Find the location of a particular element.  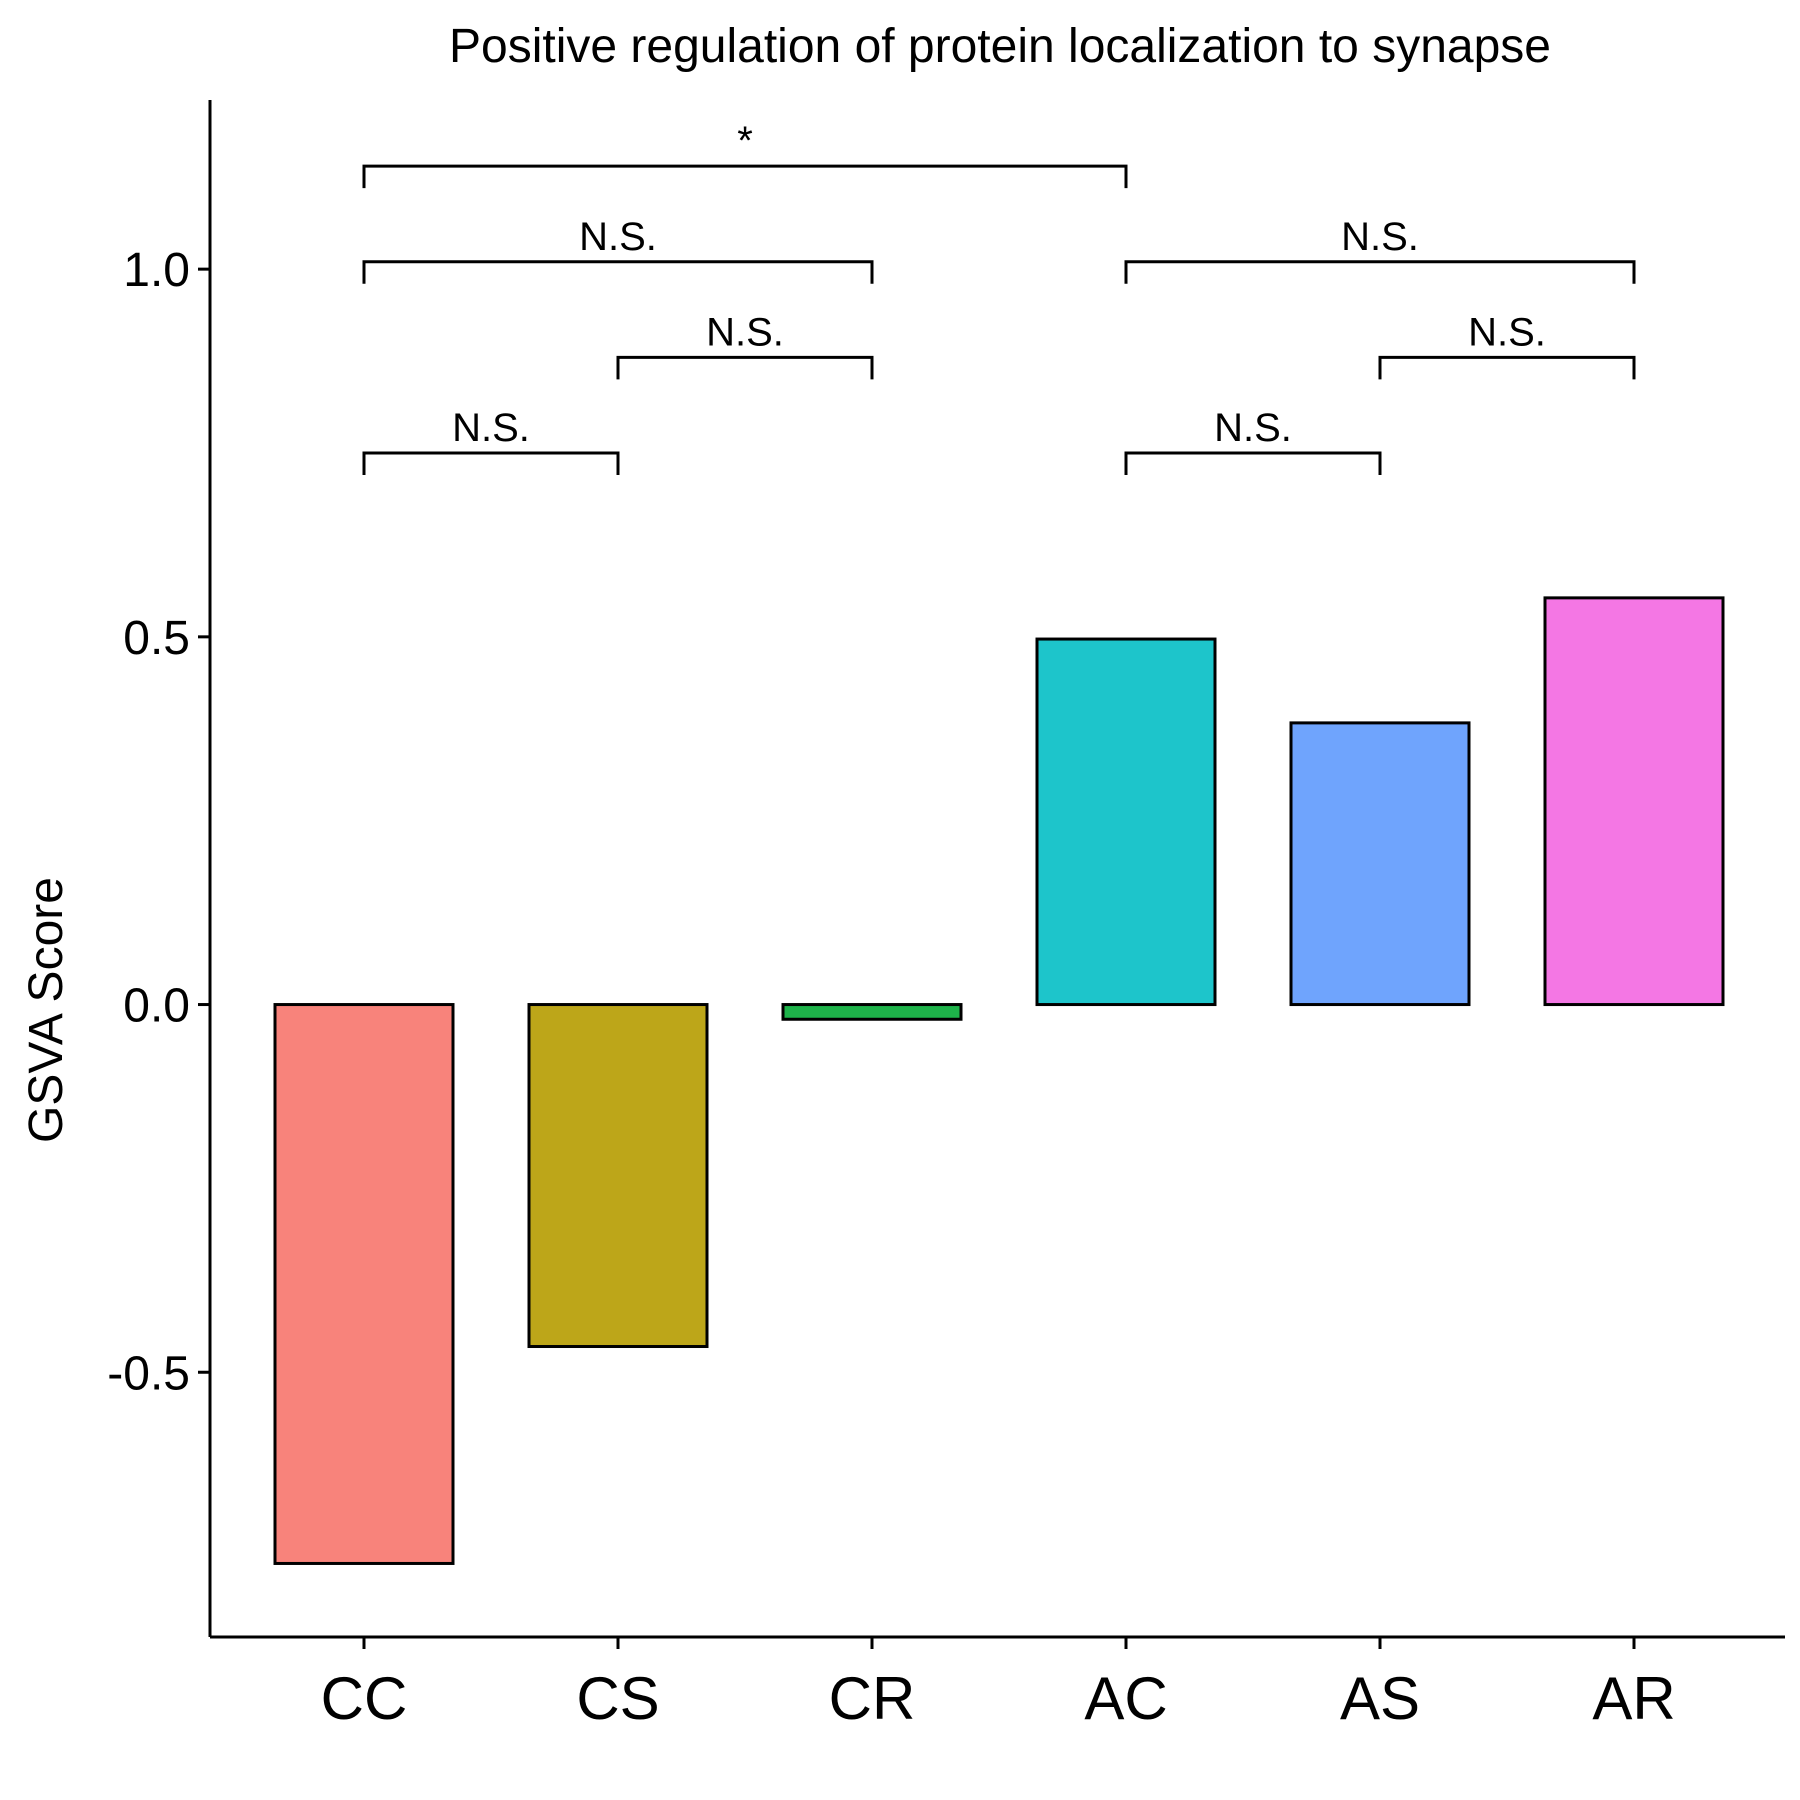

x-tick-label: CS is located at coordinates (617, 1698).